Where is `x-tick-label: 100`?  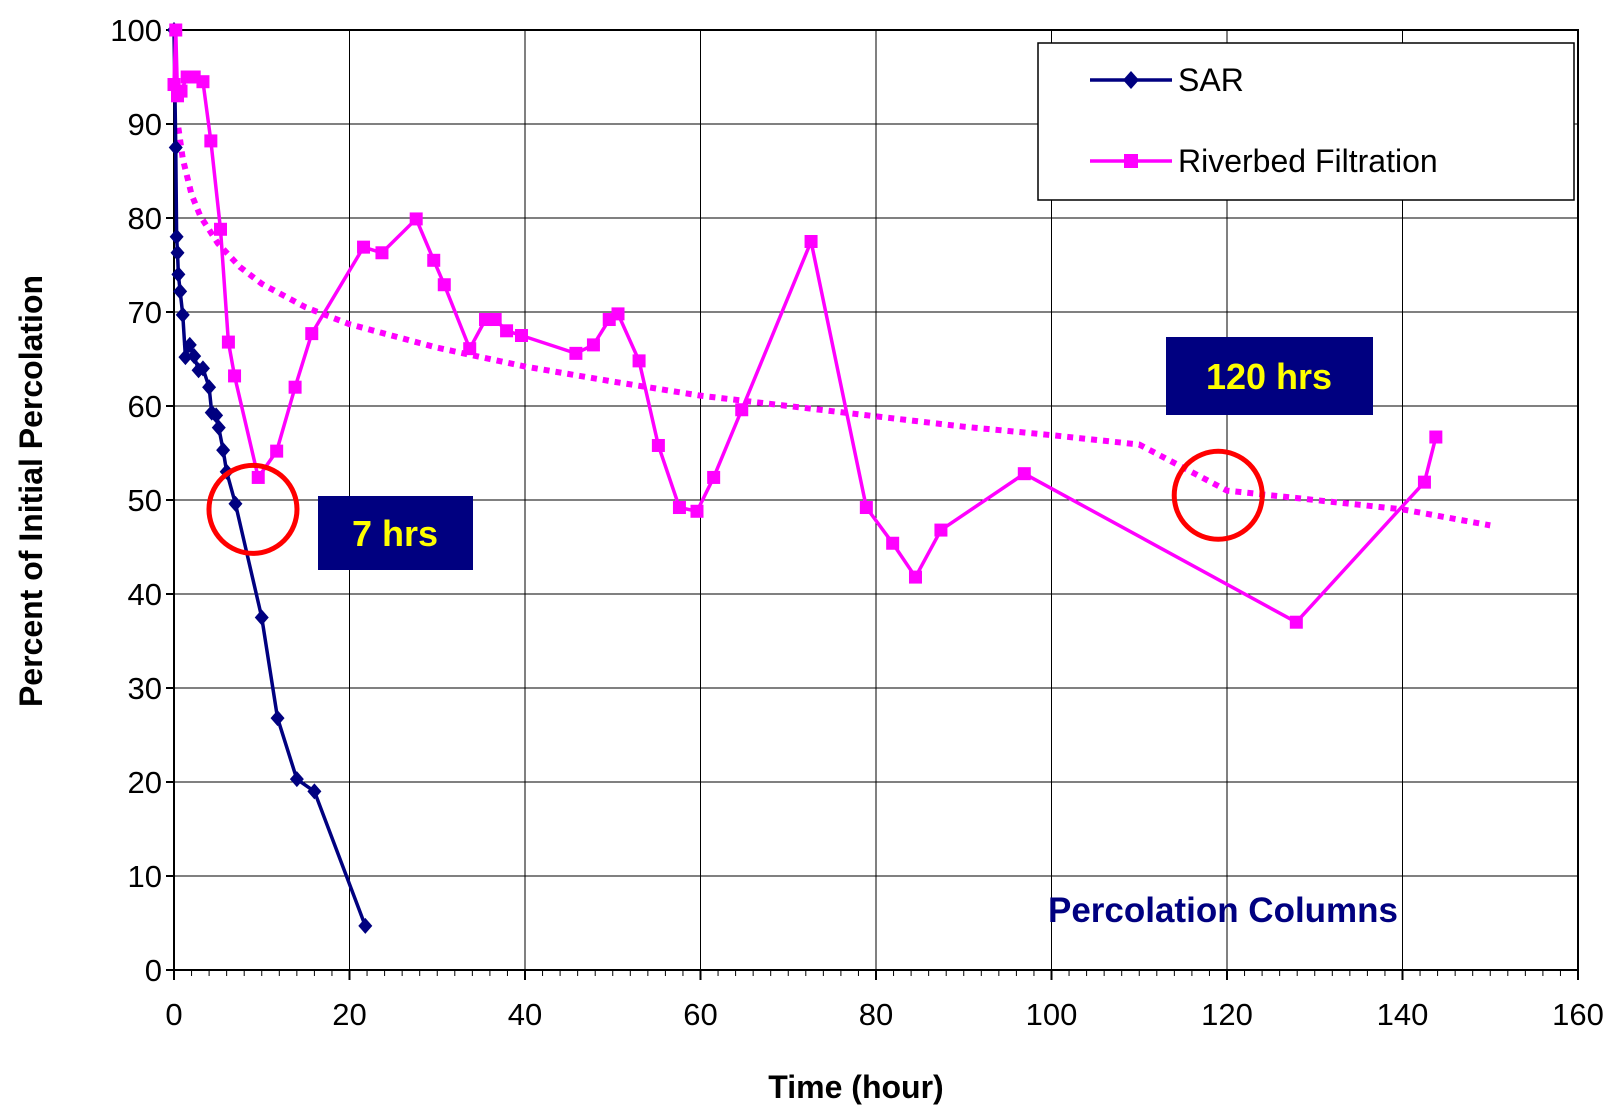
x-tick-label: 100 is located at coordinates (1052, 1014).